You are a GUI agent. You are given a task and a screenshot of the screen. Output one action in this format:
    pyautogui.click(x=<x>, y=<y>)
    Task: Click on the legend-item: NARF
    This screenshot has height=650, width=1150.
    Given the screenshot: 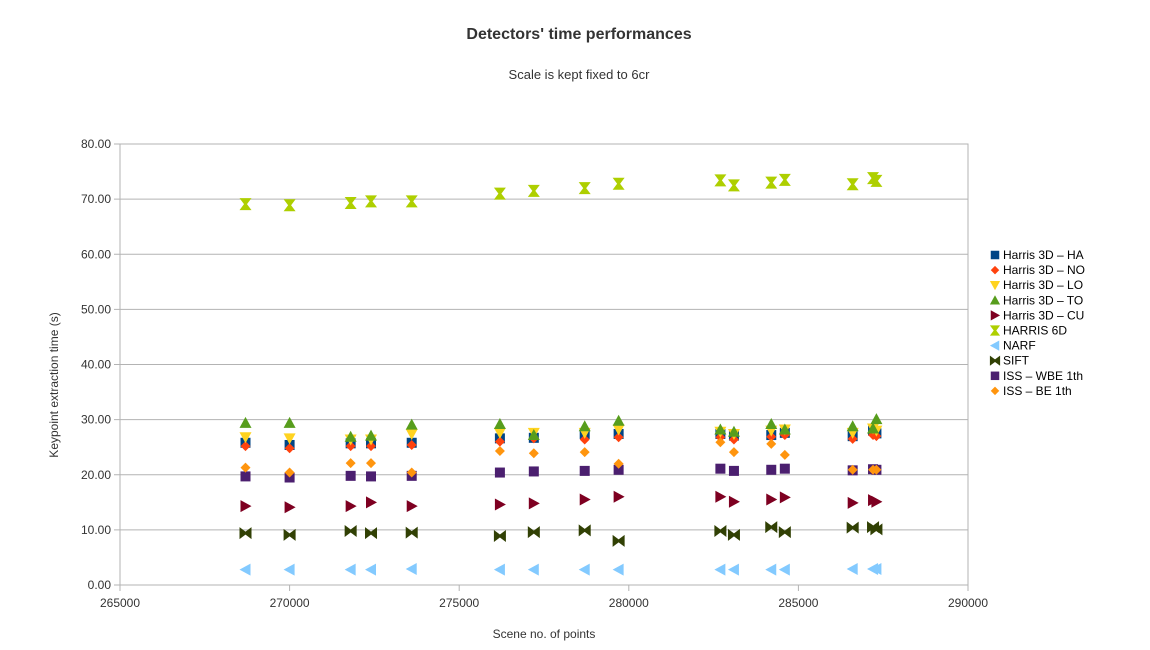 What is the action you would take?
    pyautogui.click(x=1012, y=346)
    